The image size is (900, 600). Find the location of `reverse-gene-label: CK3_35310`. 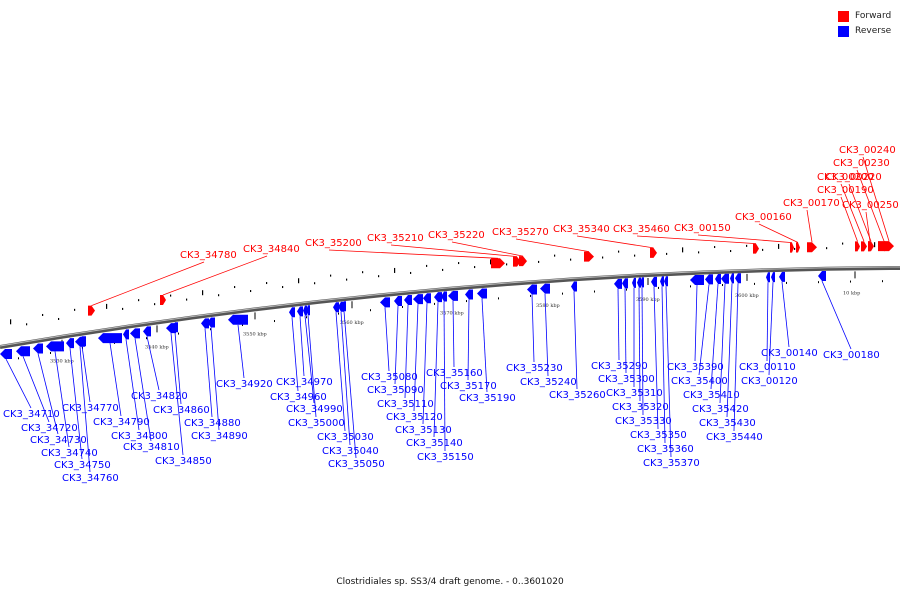

reverse-gene-label: CK3_35310 is located at coordinates (634, 393).